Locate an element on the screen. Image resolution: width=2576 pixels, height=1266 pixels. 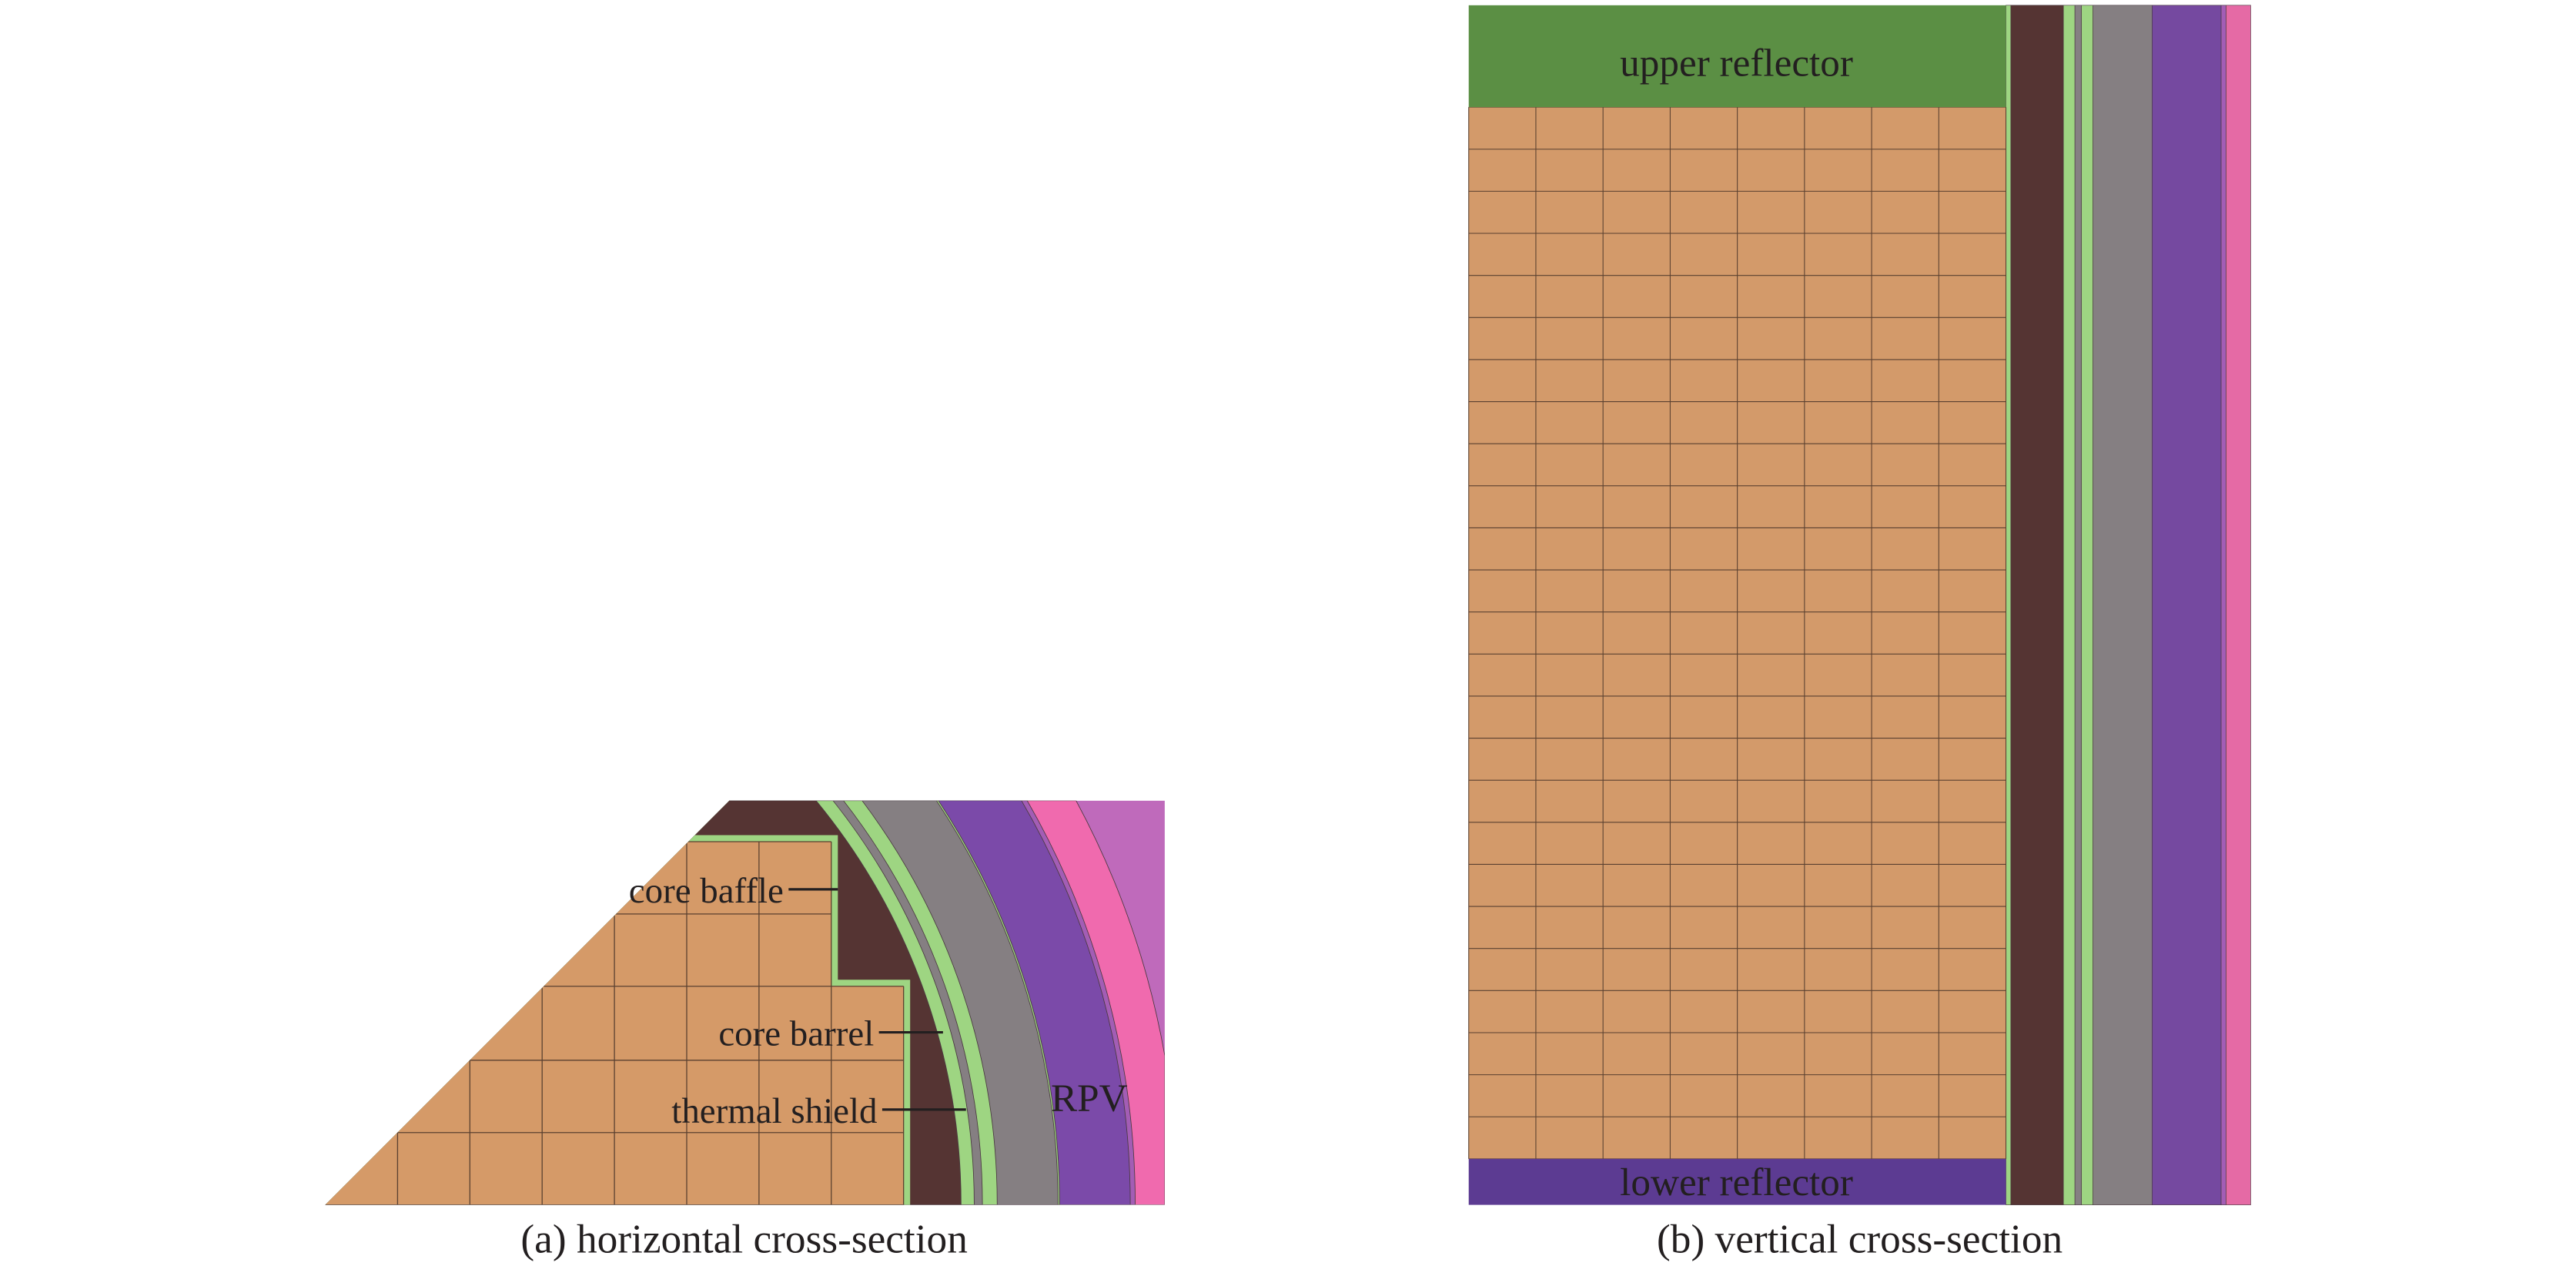
core-barrel is located at coordinates (2069, 605).